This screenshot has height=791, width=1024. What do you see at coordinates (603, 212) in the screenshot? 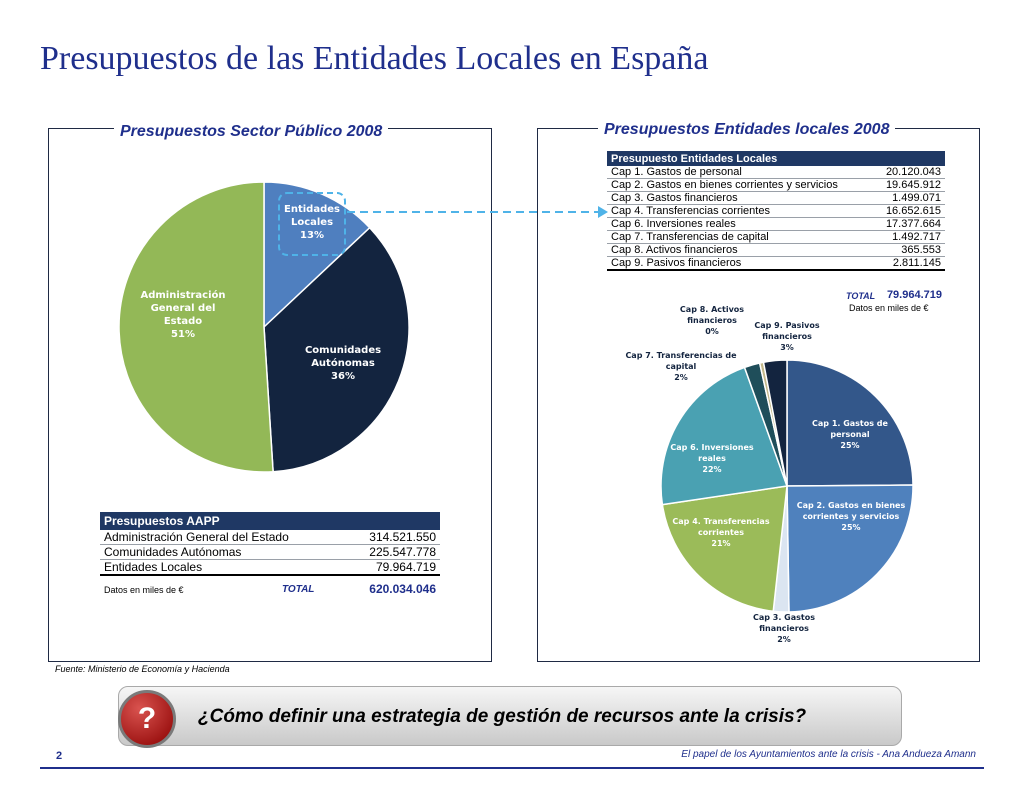
I see `connector-arrowhead` at bounding box center [603, 212].